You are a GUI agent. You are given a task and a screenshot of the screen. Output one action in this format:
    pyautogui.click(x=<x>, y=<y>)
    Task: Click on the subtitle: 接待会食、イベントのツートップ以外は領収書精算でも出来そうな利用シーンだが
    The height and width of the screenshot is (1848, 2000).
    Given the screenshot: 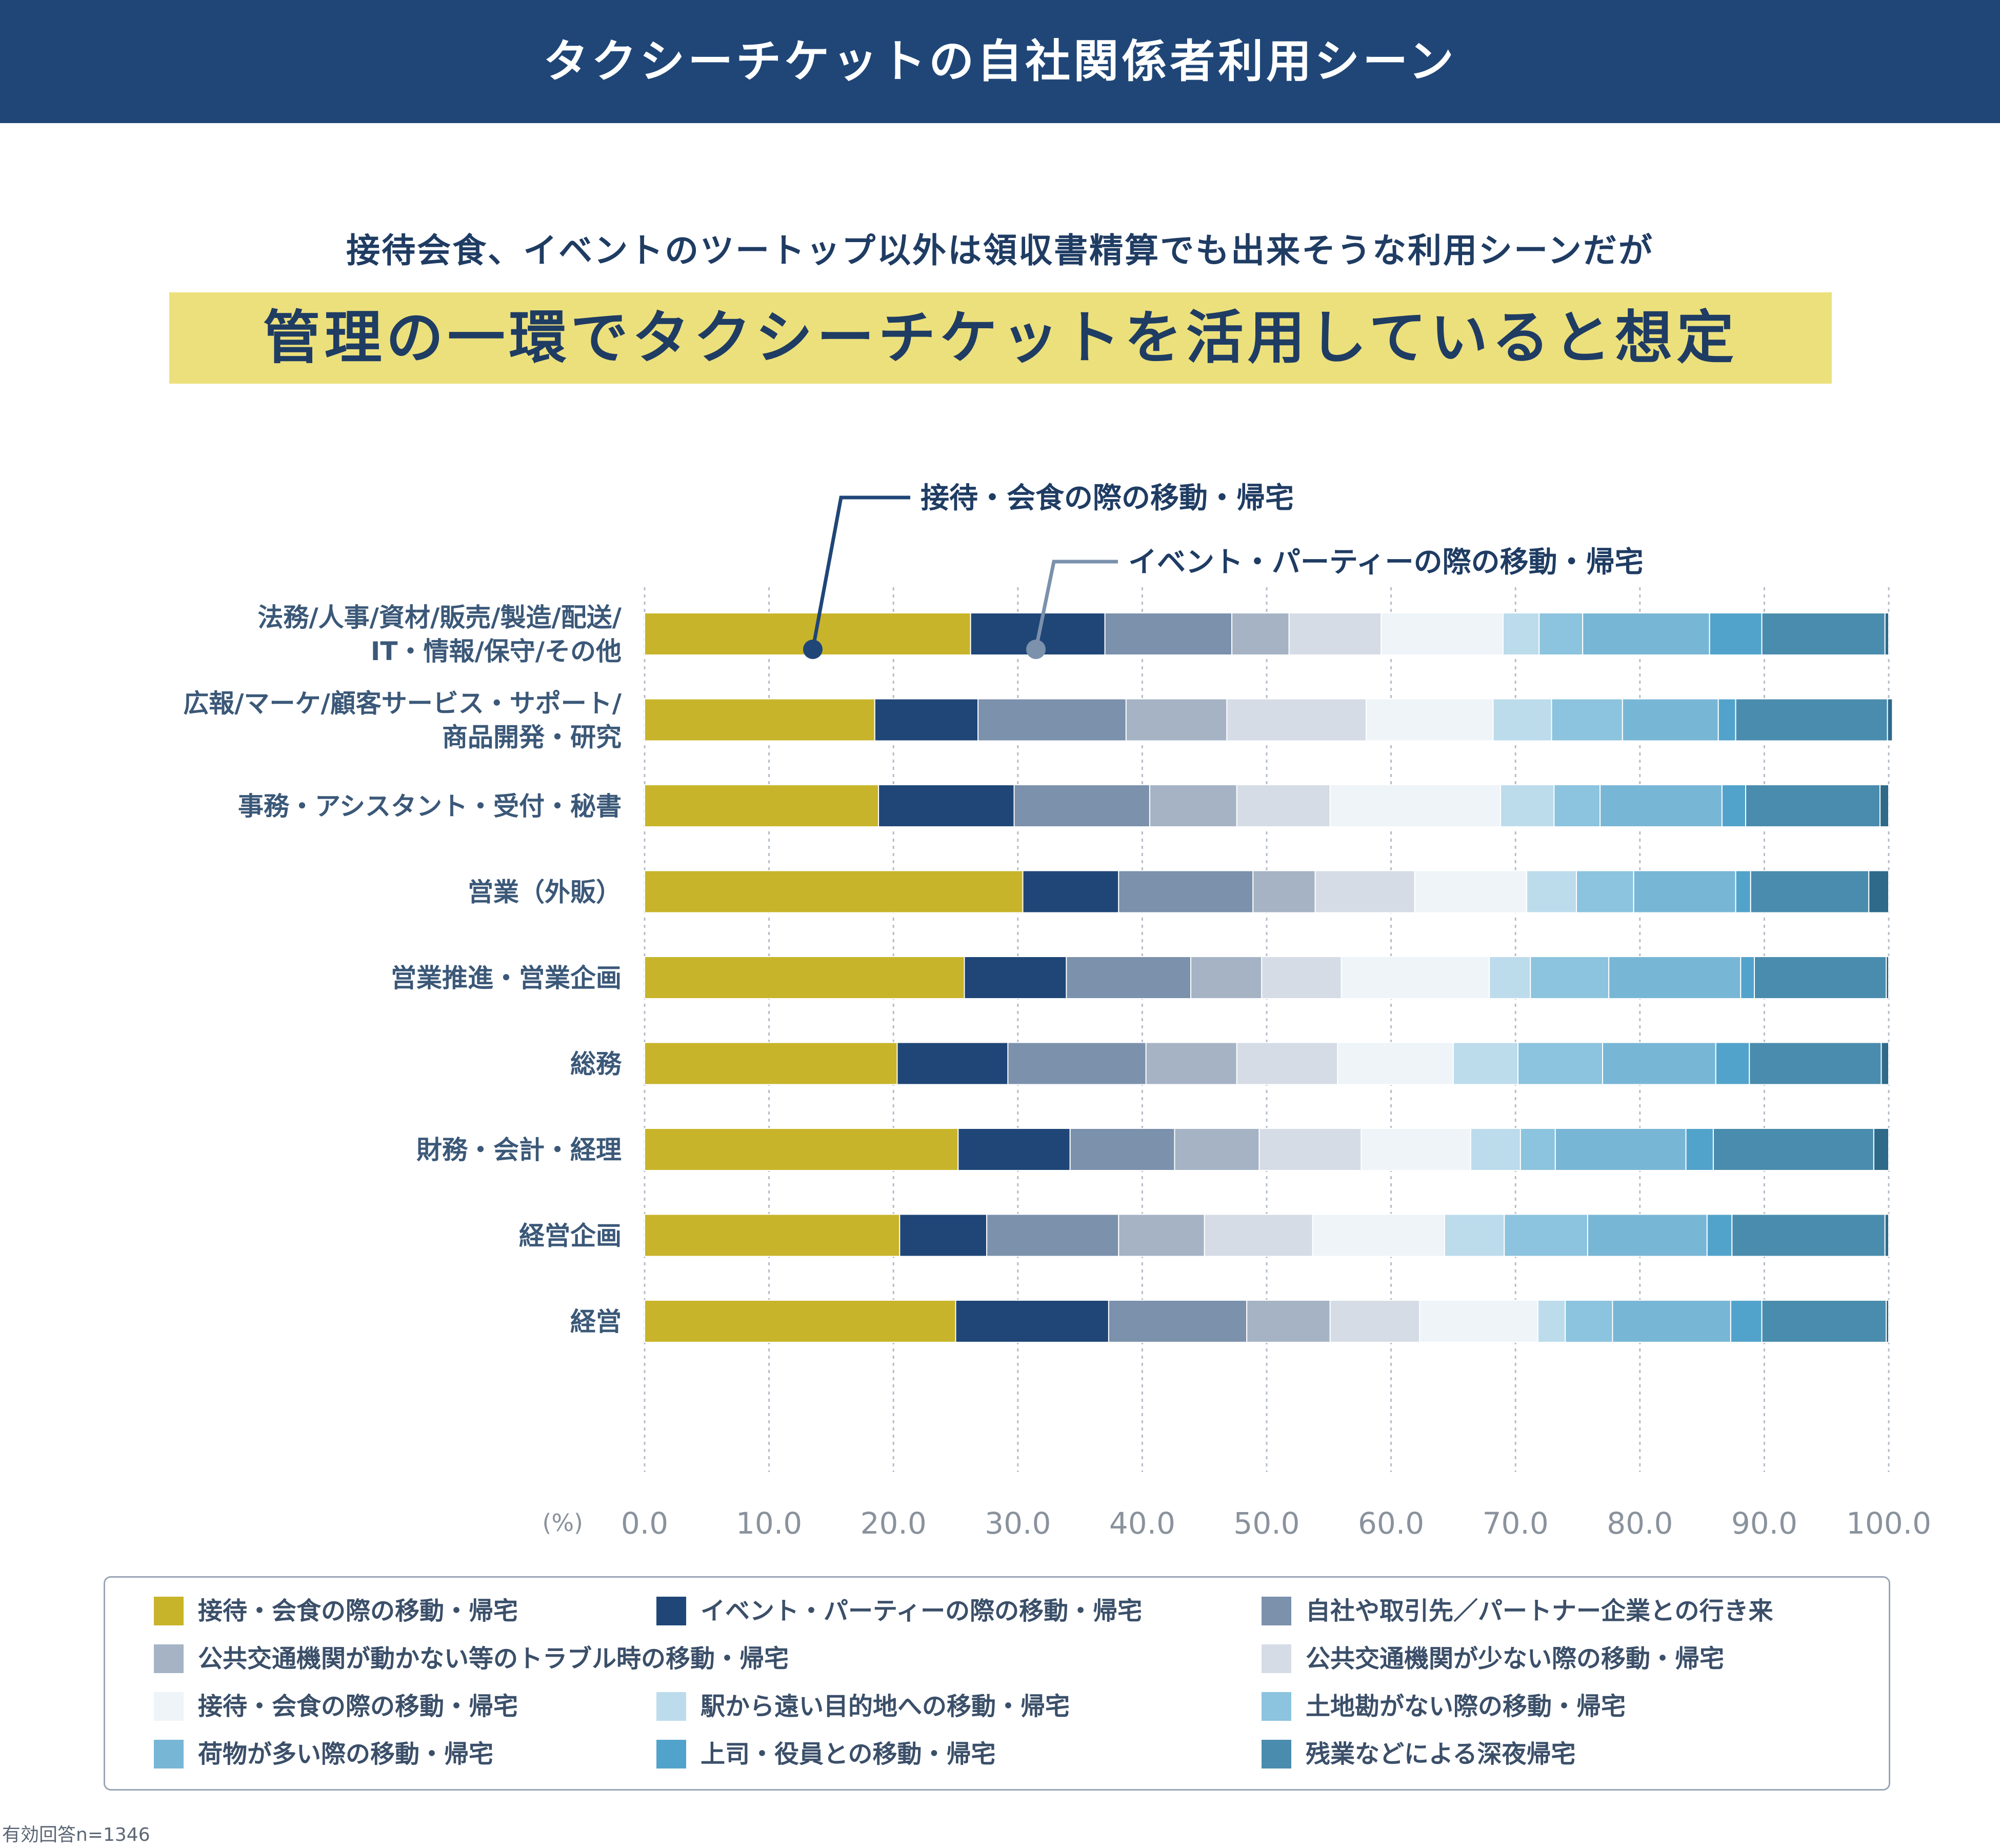 What is the action you would take?
    pyautogui.click(x=1000, y=250)
    